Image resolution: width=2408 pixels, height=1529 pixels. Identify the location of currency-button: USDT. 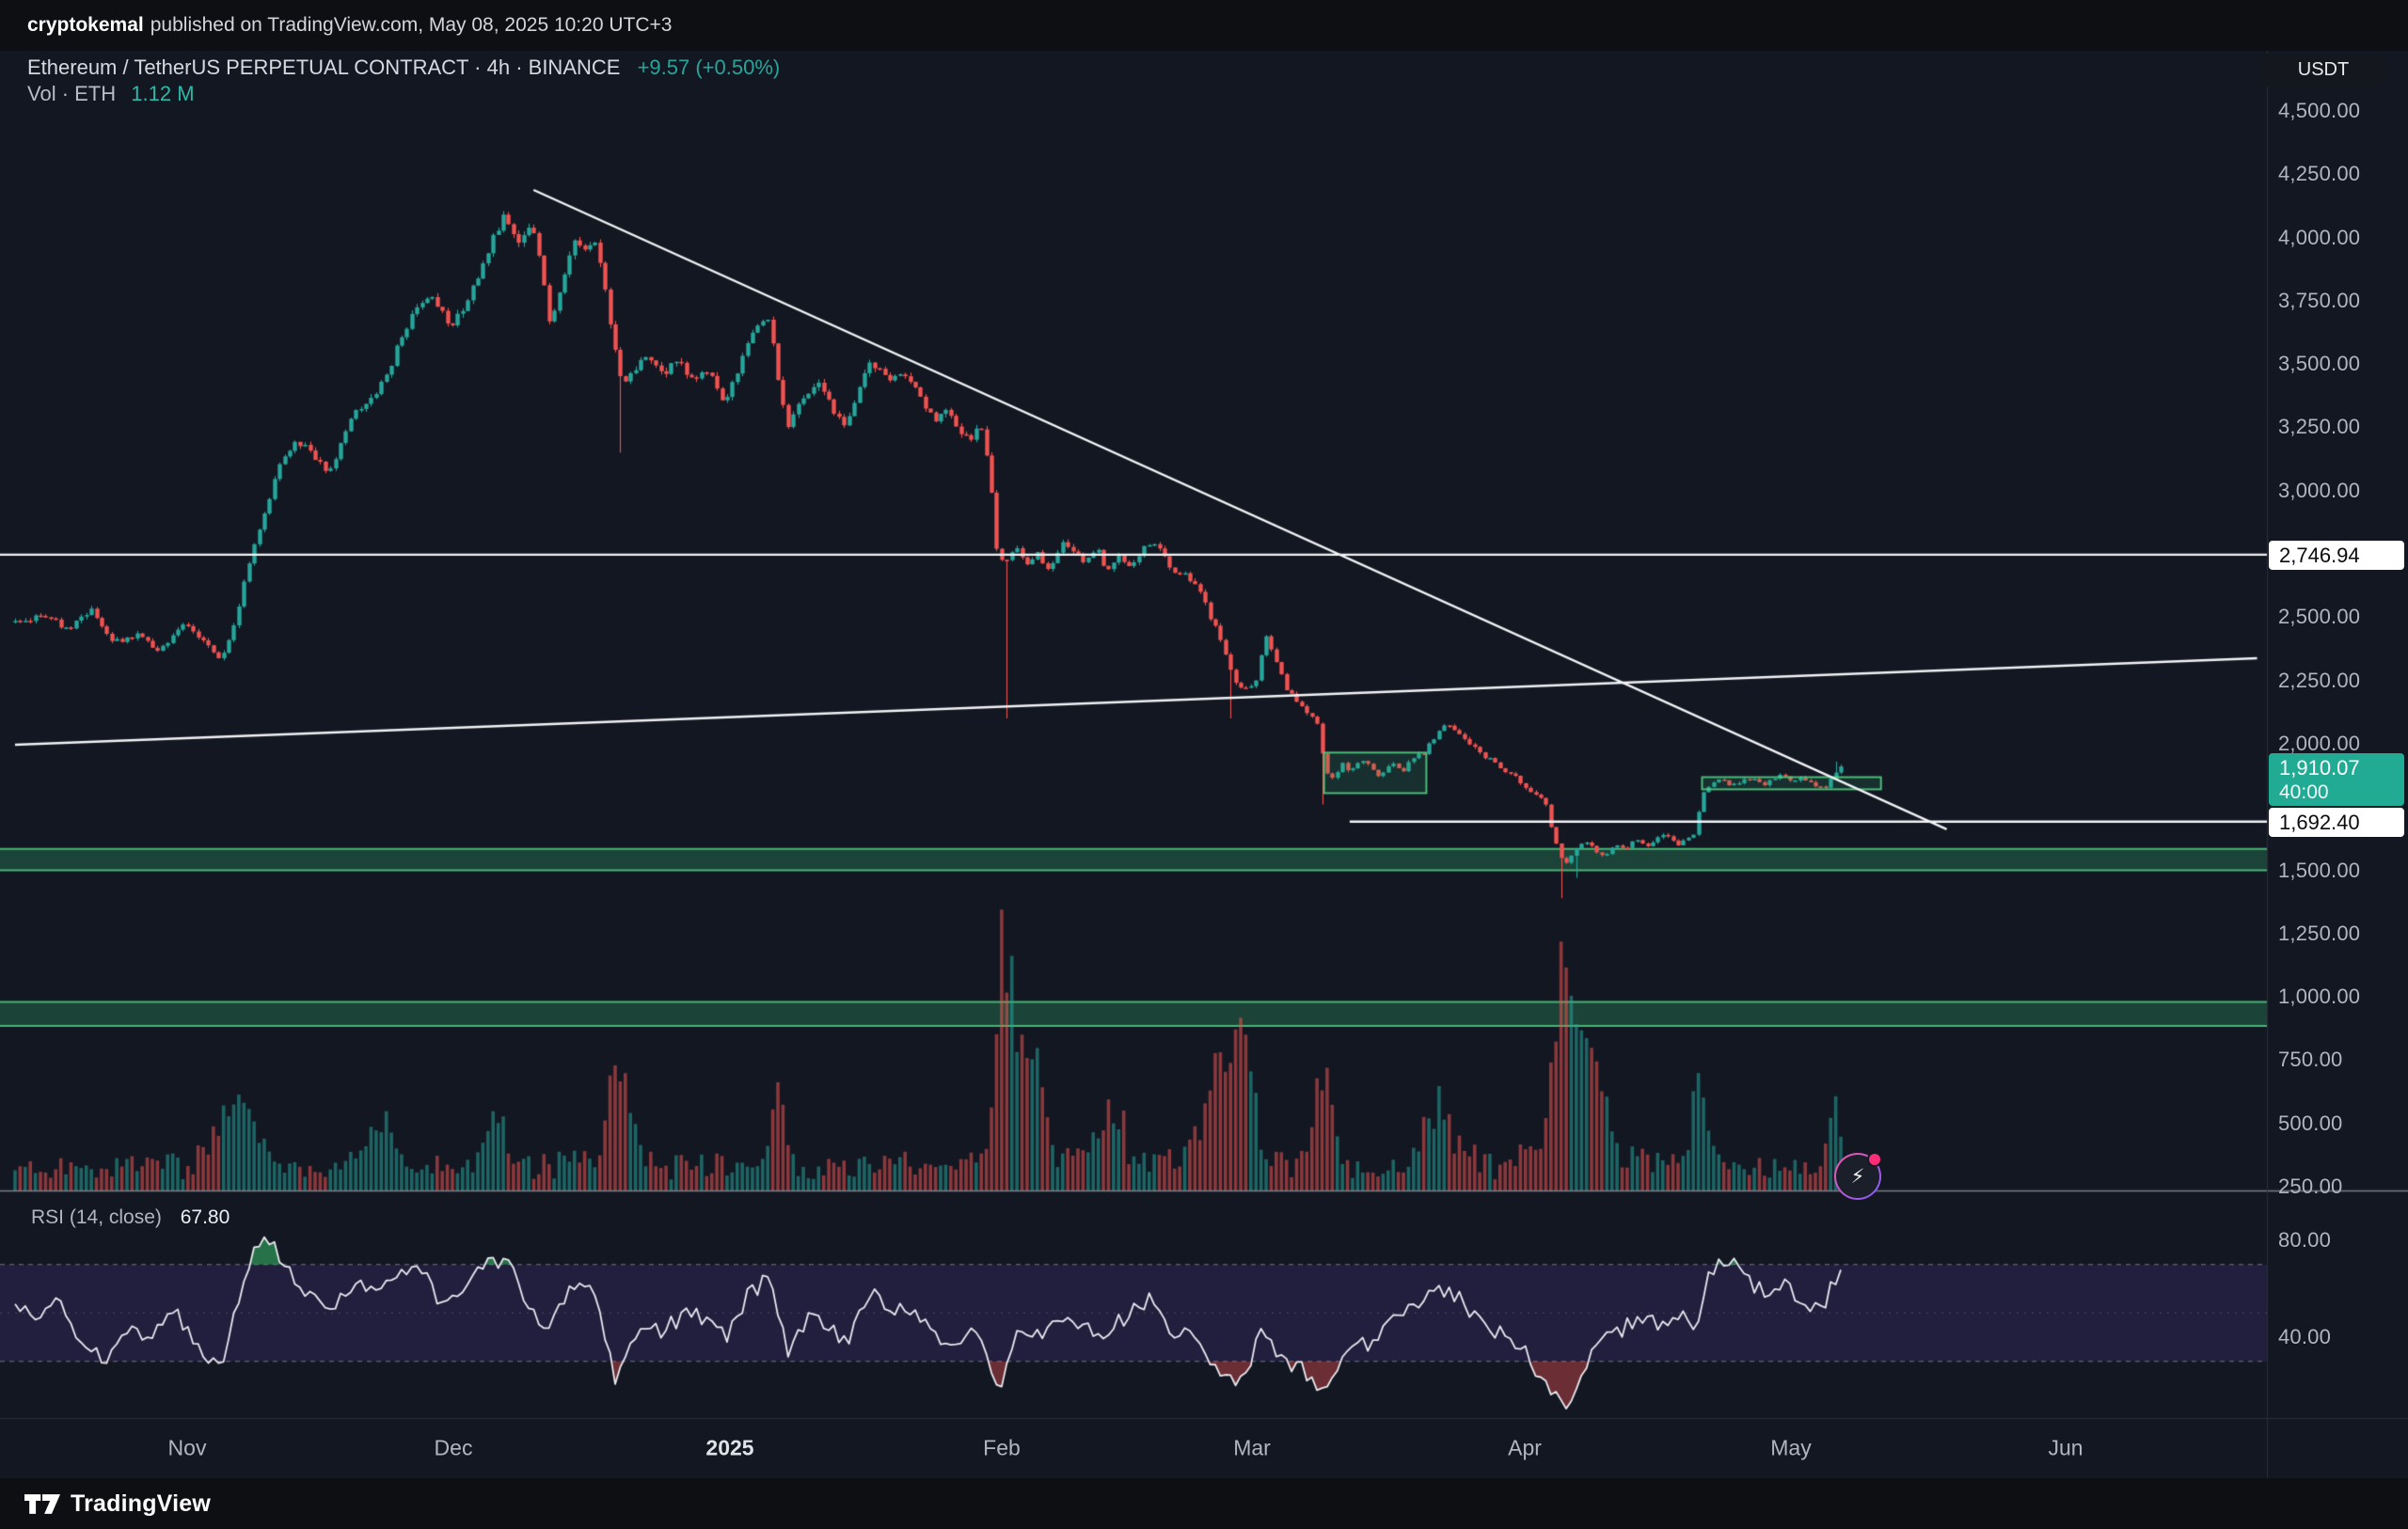
(2323, 70).